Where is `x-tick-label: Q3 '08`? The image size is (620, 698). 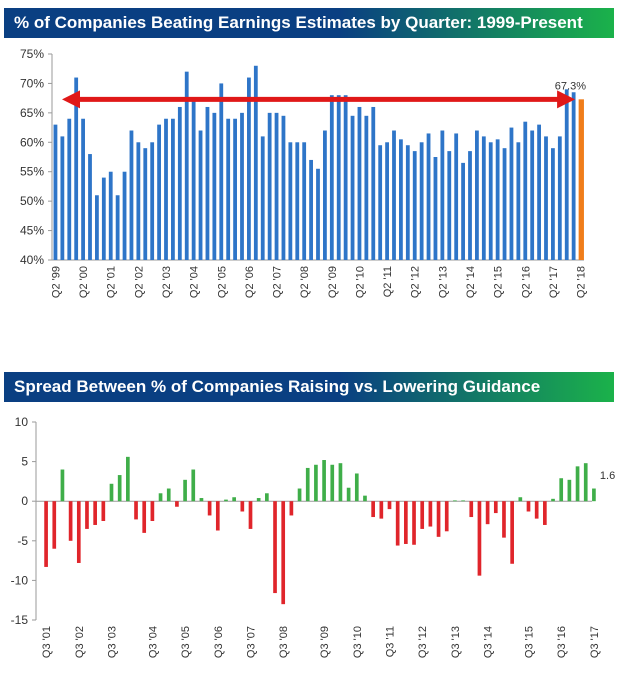
x-tick-label: Q3 '08 is located at coordinates (284, 642).